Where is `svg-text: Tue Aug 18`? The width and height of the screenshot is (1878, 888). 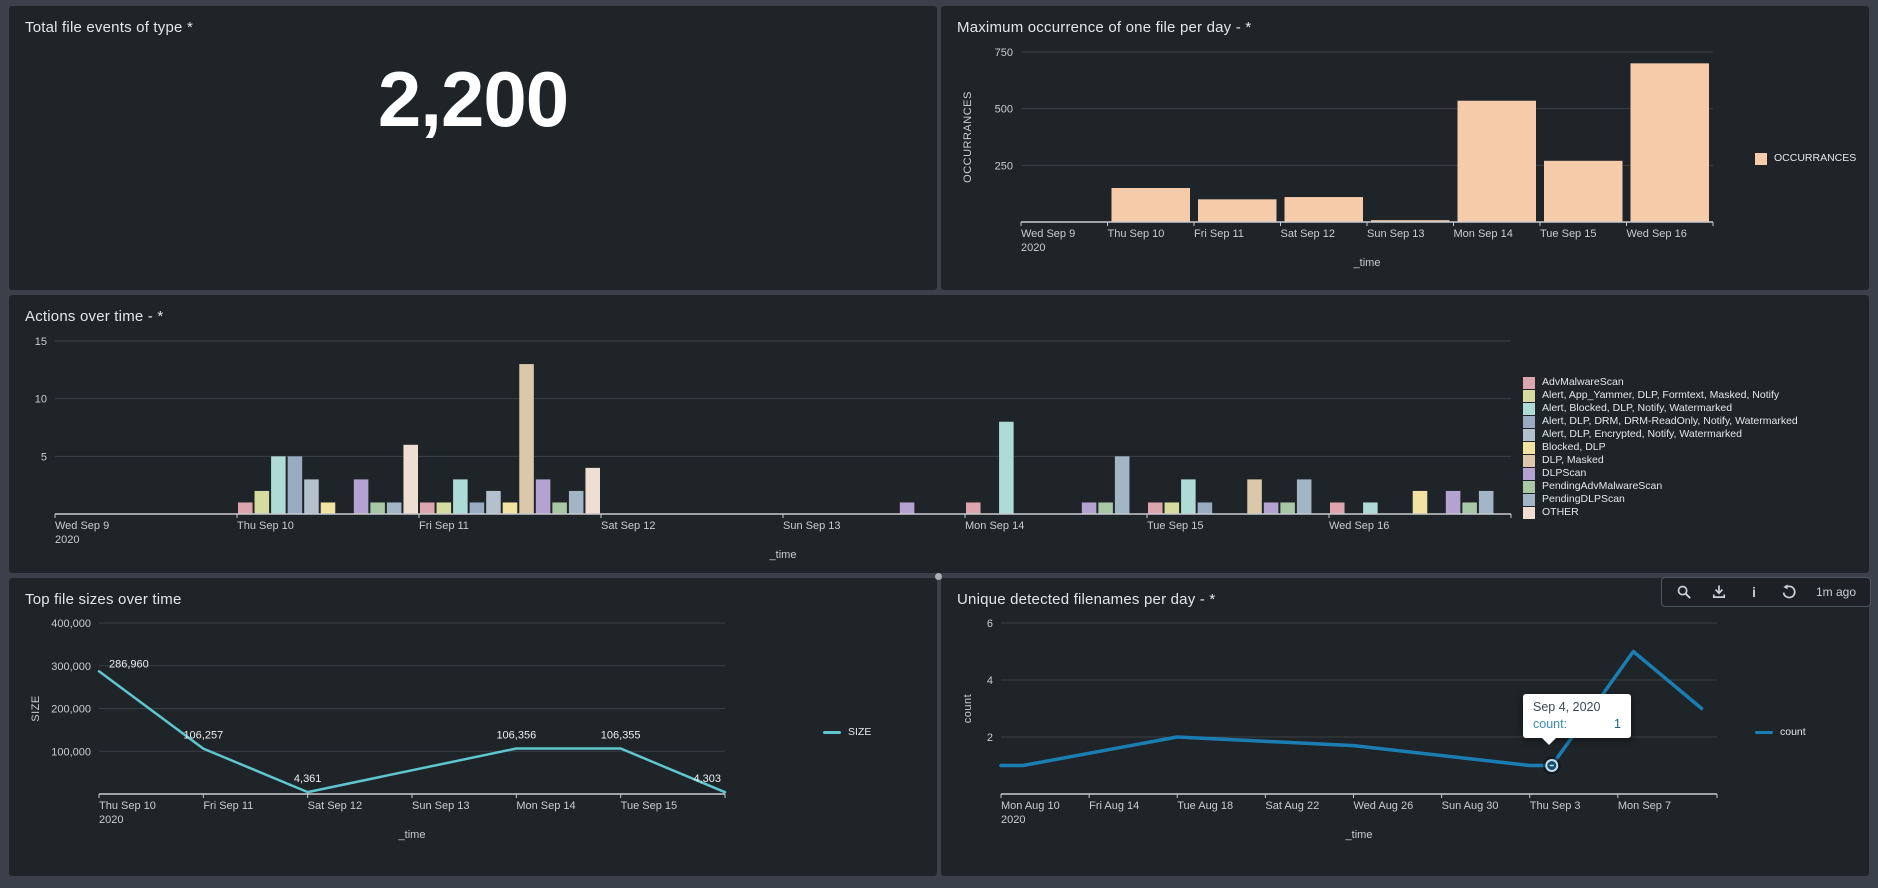 svg-text: Tue Aug 18 is located at coordinates (1205, 806).